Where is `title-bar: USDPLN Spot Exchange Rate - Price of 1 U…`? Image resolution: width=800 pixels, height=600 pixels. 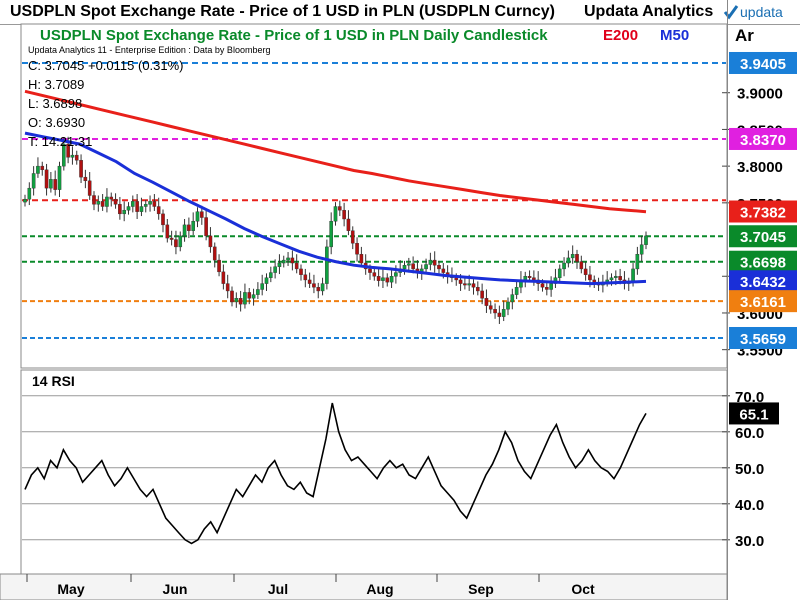
title-bar: USDPLN Spot Exchange Rate - Price of 1 U… is located at coordinates (400, 12).